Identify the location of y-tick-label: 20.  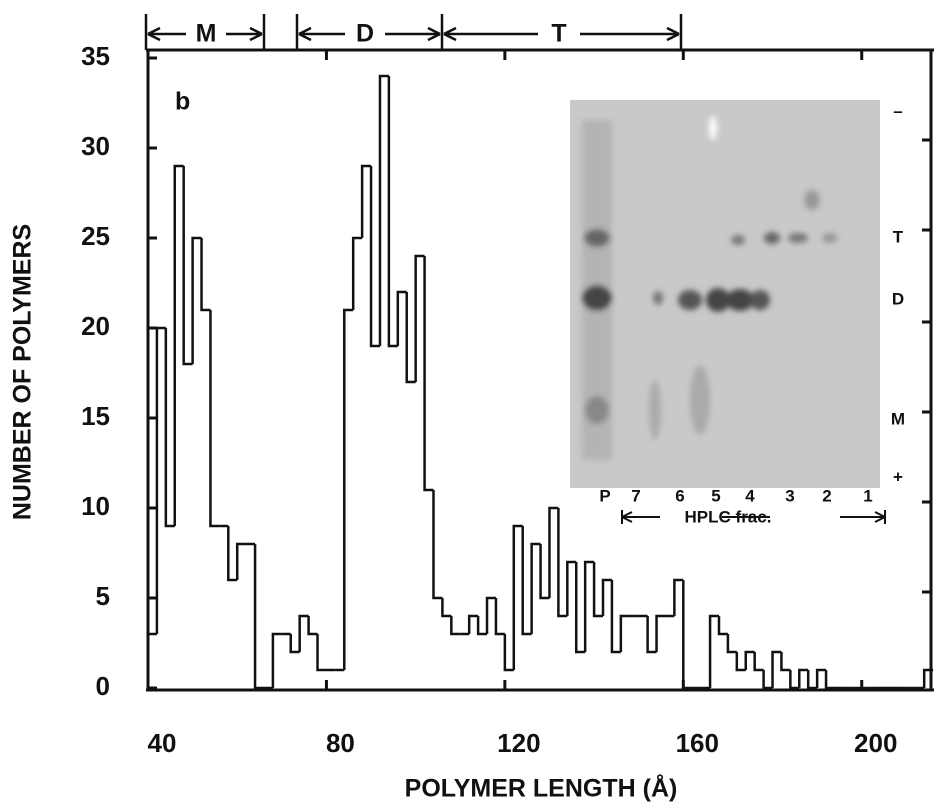
(95, 326).